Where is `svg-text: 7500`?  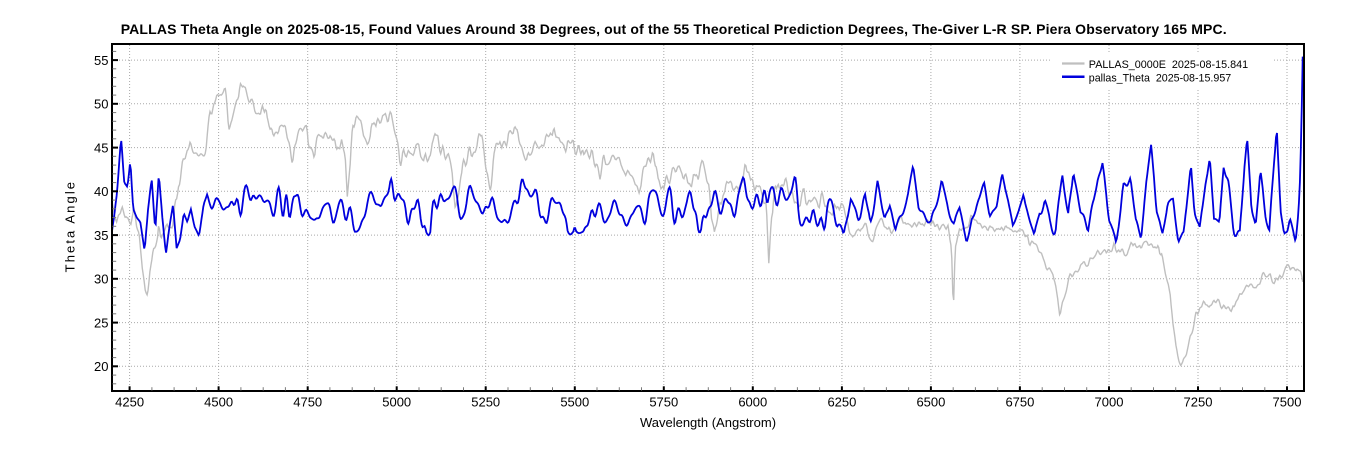
svg-text: 7500 is located at coordinates (1287, 402).